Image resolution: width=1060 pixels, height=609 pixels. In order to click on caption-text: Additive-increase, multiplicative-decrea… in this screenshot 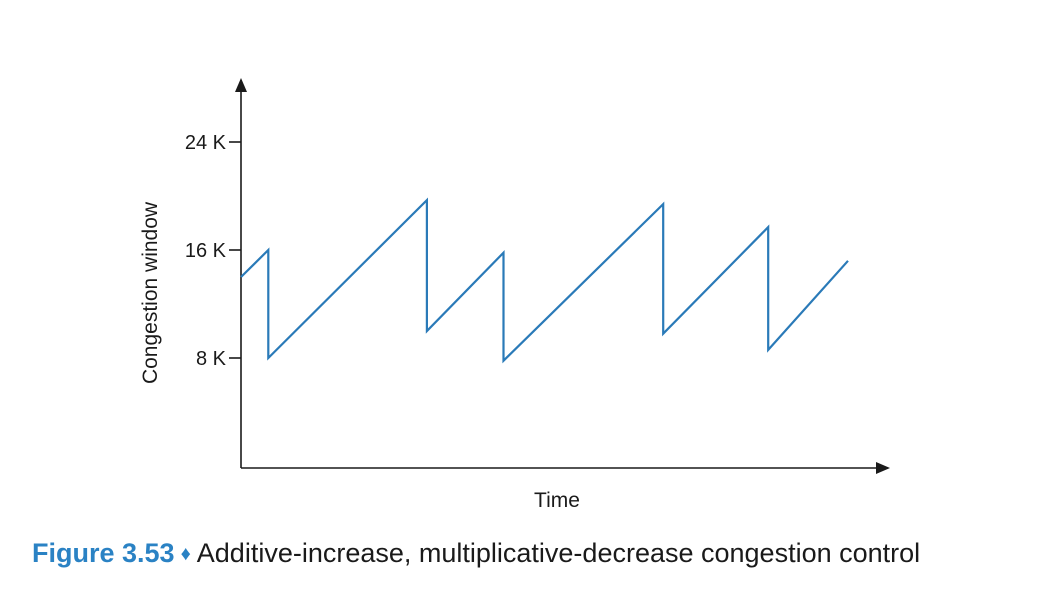, I will do `click(558, 553)`.